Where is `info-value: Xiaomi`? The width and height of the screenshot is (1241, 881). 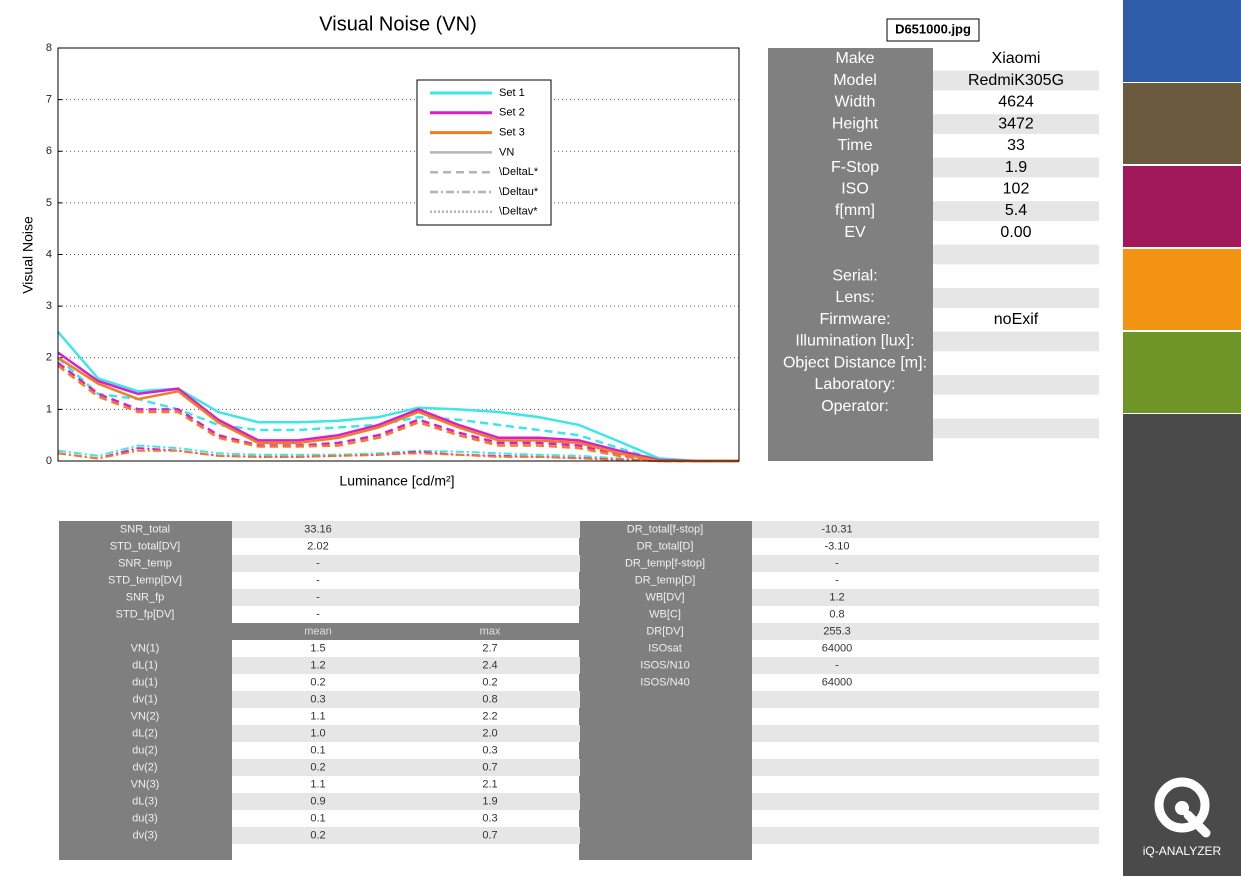
info-value: Xiaomi is located at coordinates (1016, 58).